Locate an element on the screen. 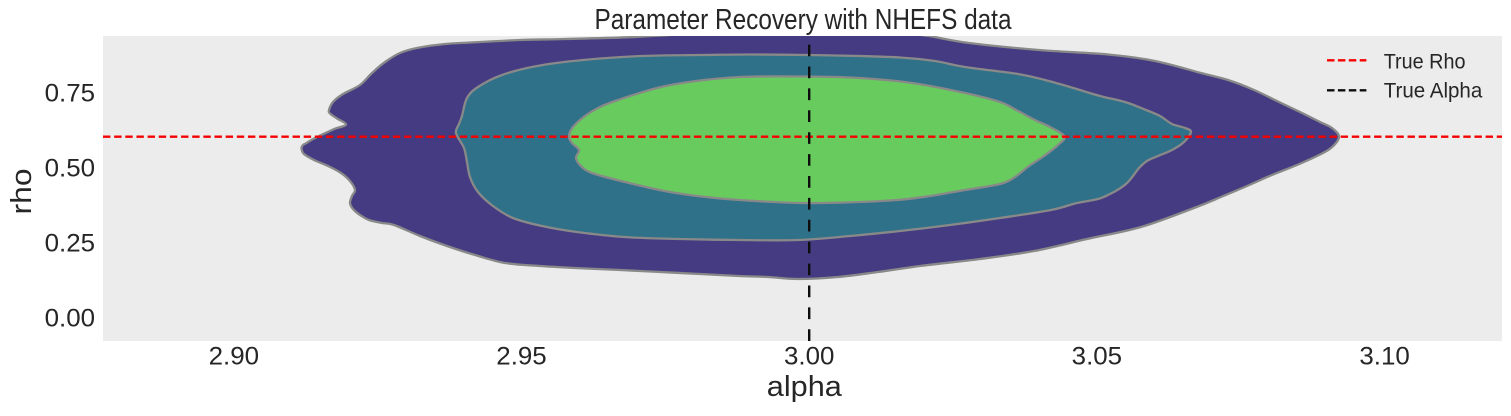 The image size is (1511, 416). svg-text: 0.50 is located at coordinates (70, 169).